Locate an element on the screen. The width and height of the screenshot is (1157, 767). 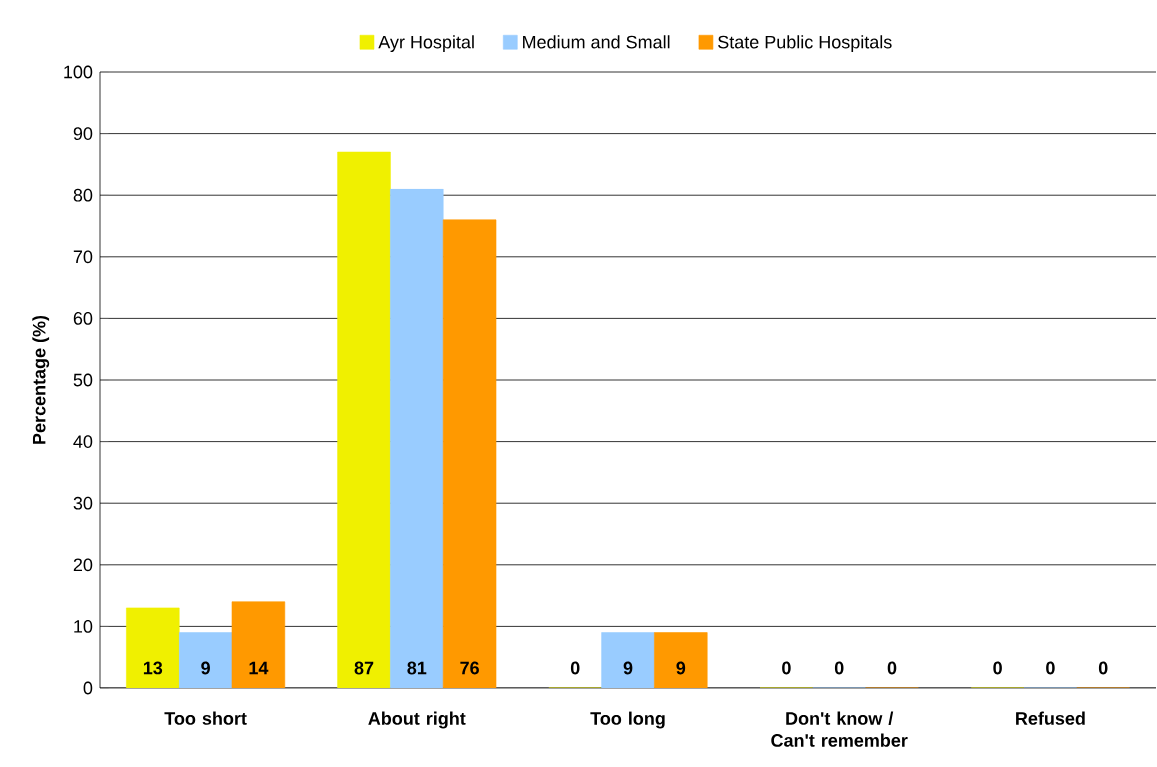
y-tick-label: 90 is located at coordinates (83, 133).